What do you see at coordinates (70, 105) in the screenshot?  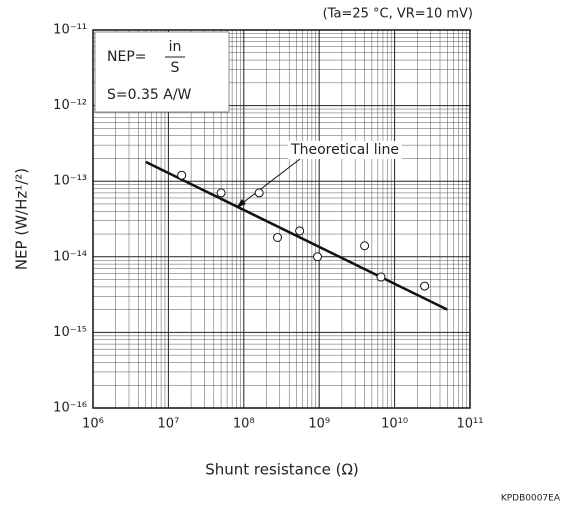 I see `y-tick-label: 10⁻¹²` at bounding box center [70, 105].